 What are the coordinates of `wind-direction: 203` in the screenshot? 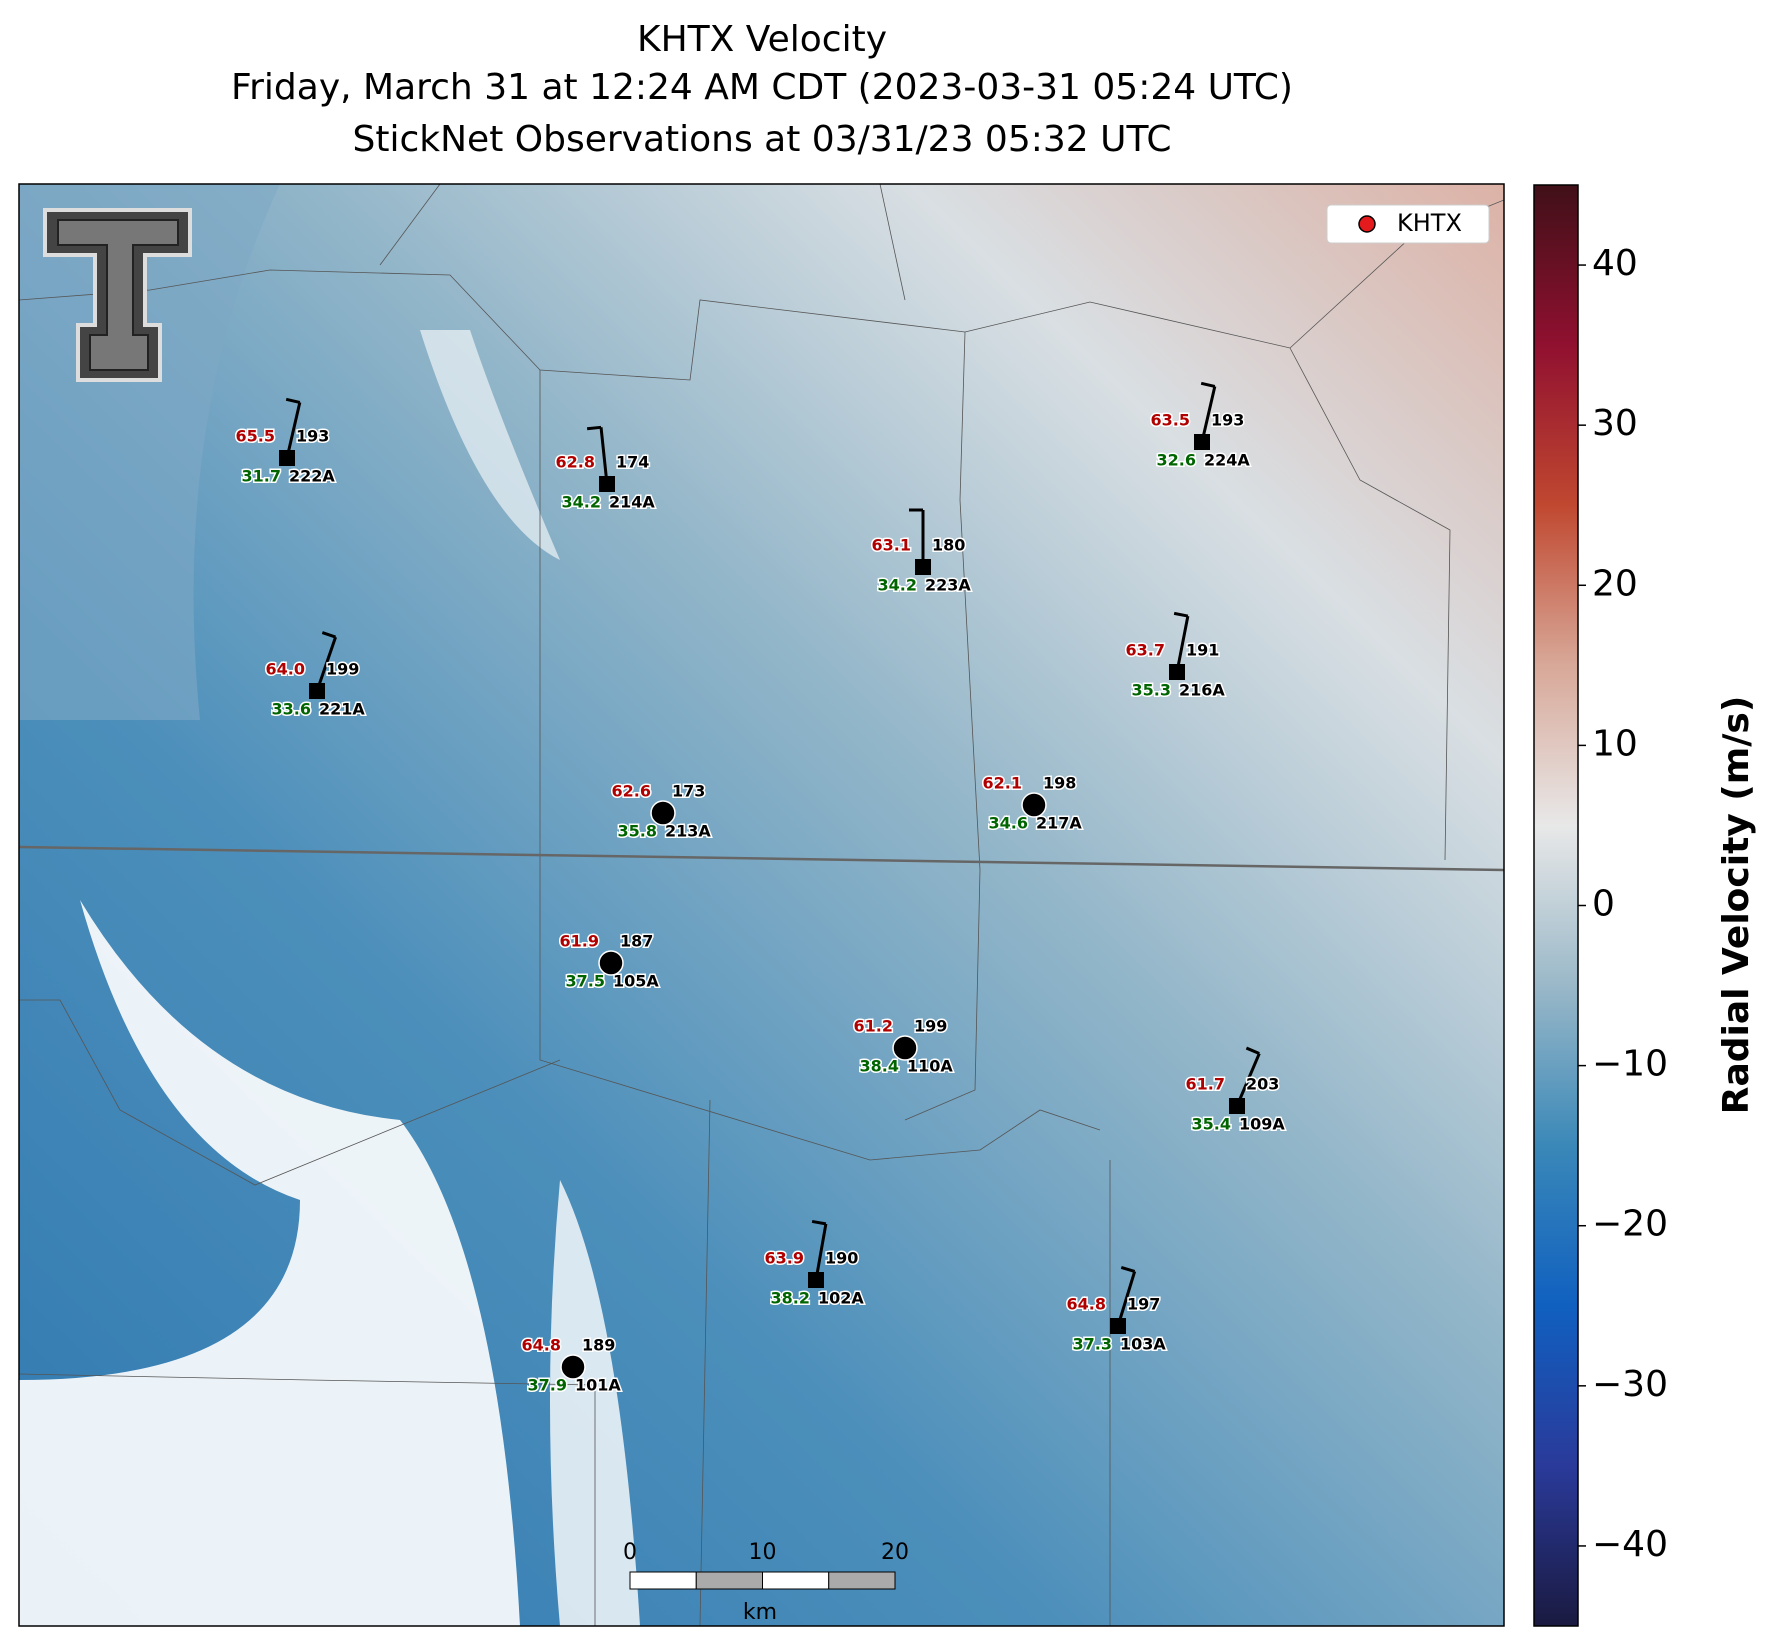 It's located at (1262, 1084).